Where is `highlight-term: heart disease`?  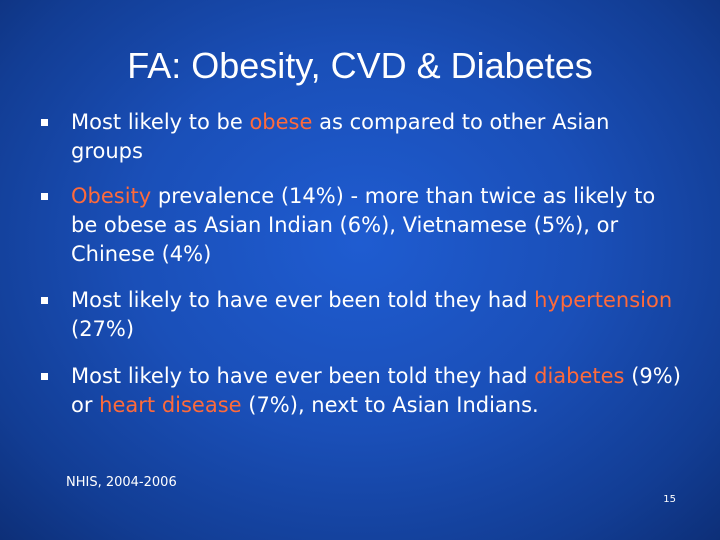
highlight-term: heart disease is located at coordinates (170, 405).